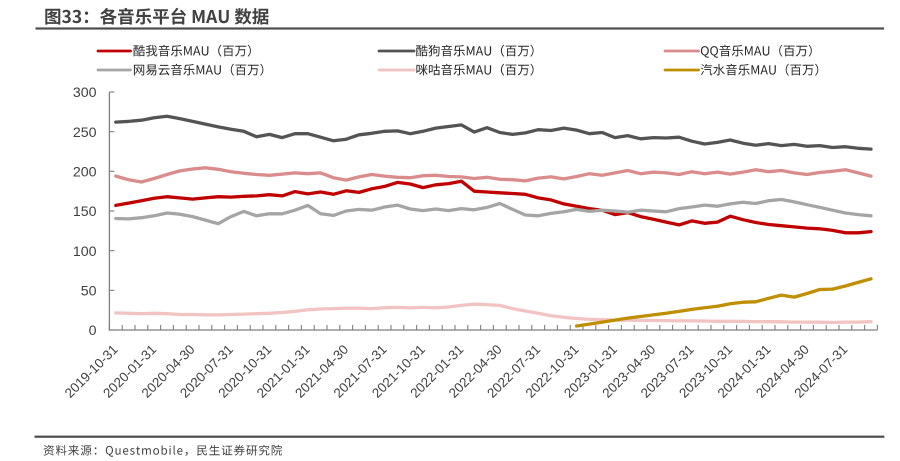 Image resolution: width=900 pixels, height=461 pixels. I want to click on svg-text: 50, so click(89, 292).